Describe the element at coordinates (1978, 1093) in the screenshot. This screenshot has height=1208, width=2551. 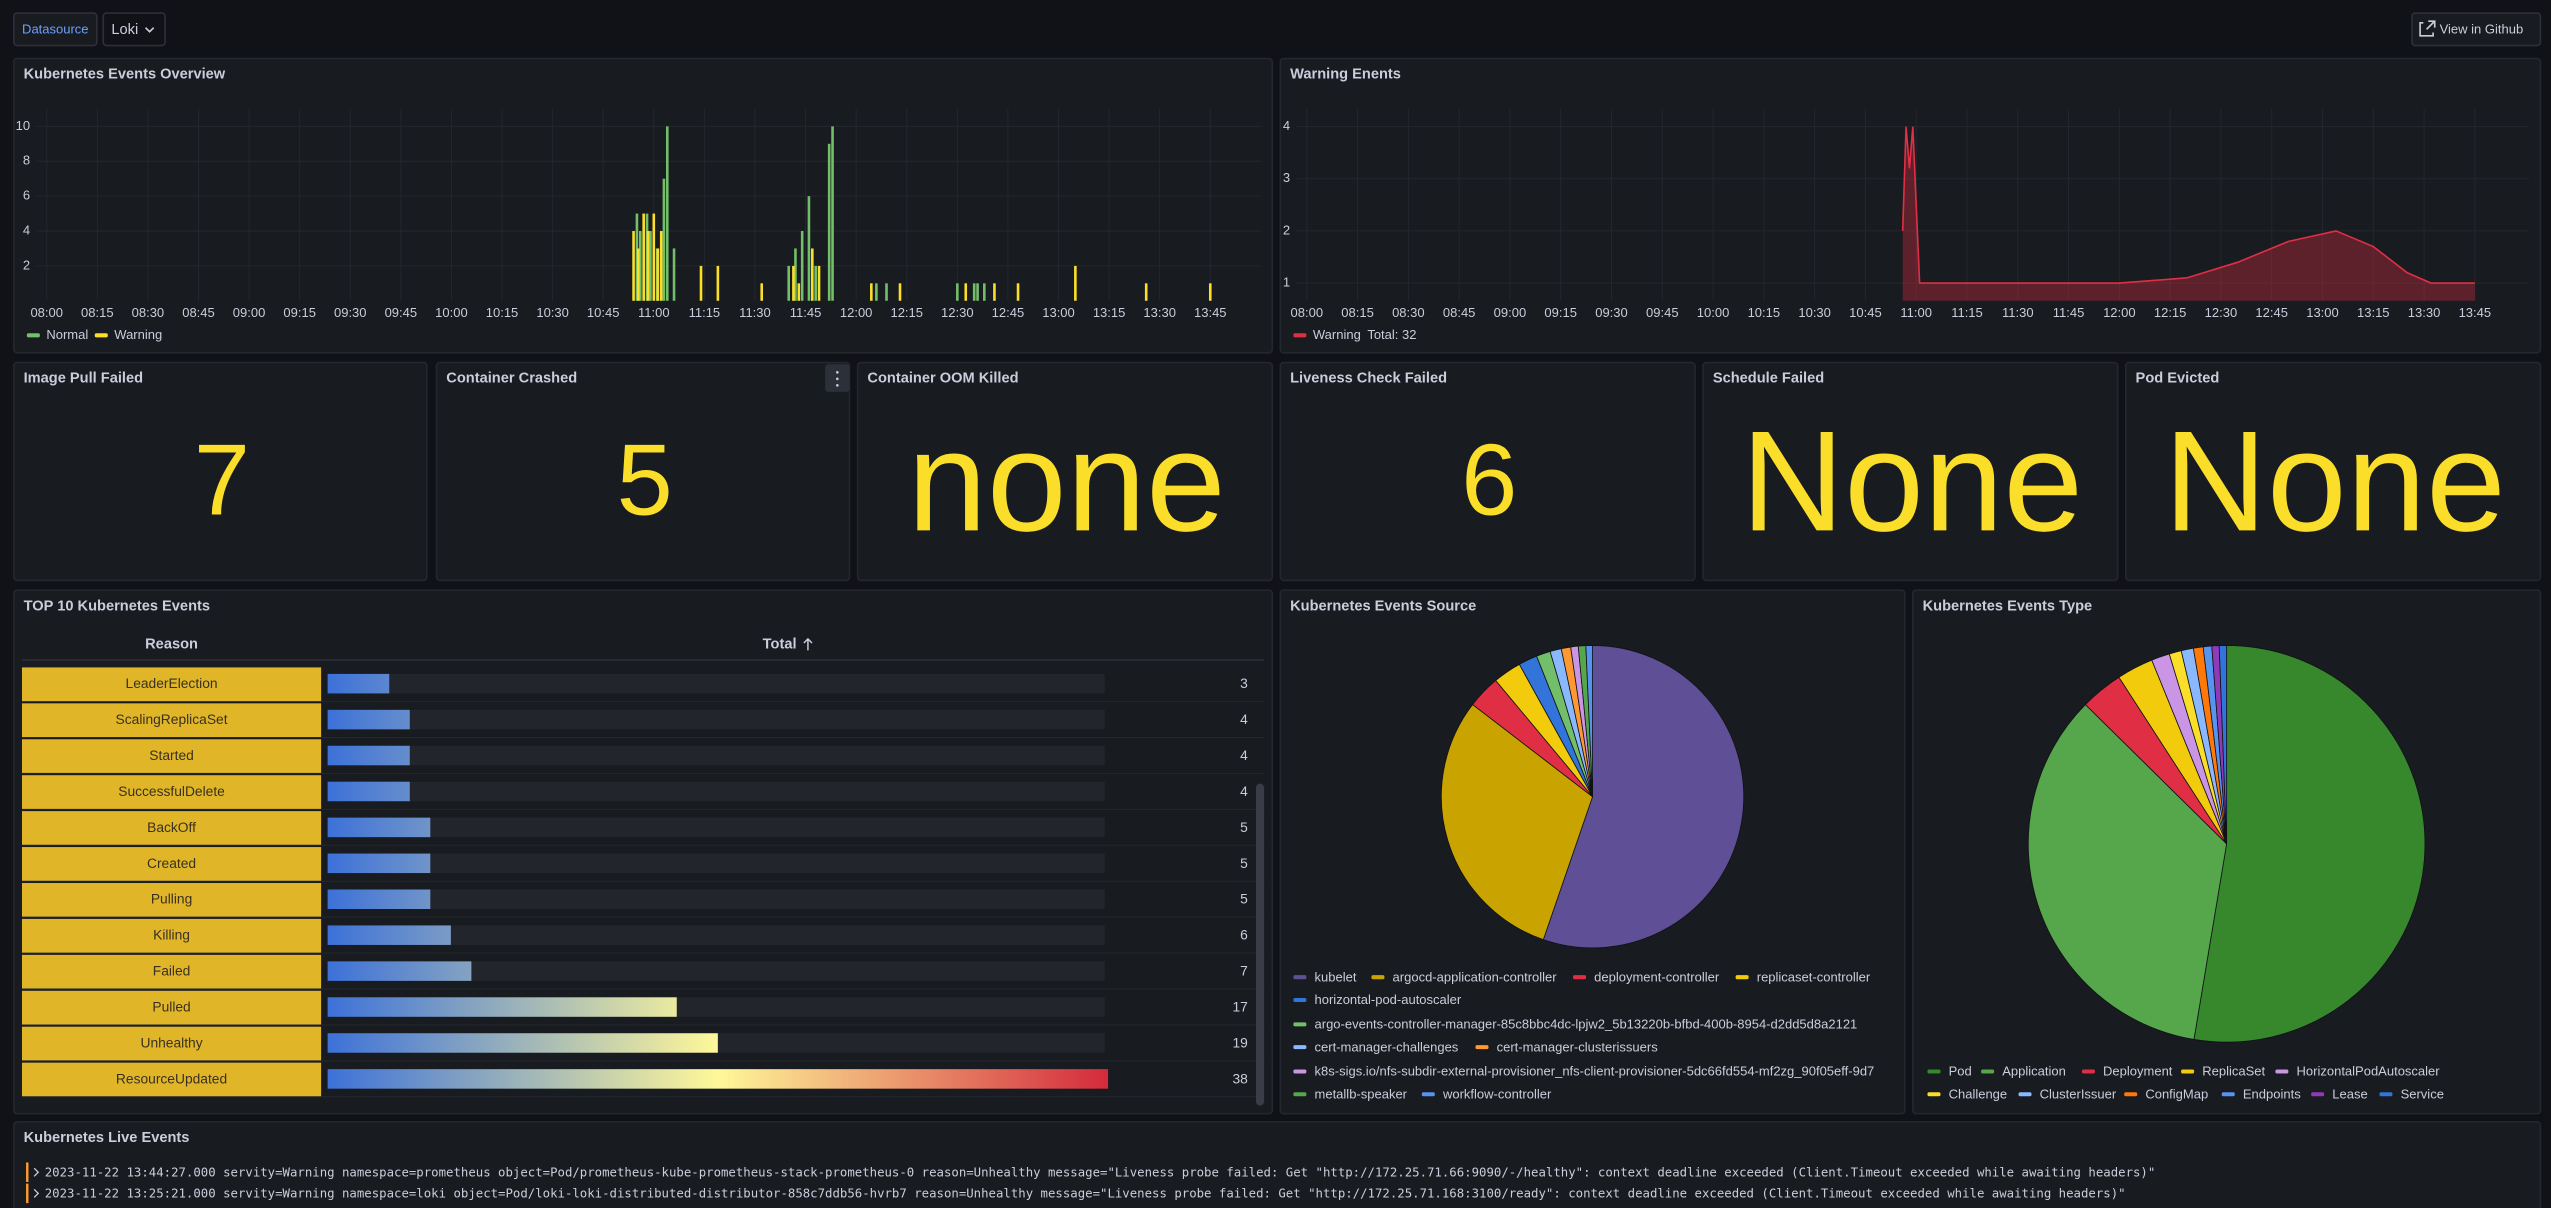
I see `legend-label: Challenge` at that location.